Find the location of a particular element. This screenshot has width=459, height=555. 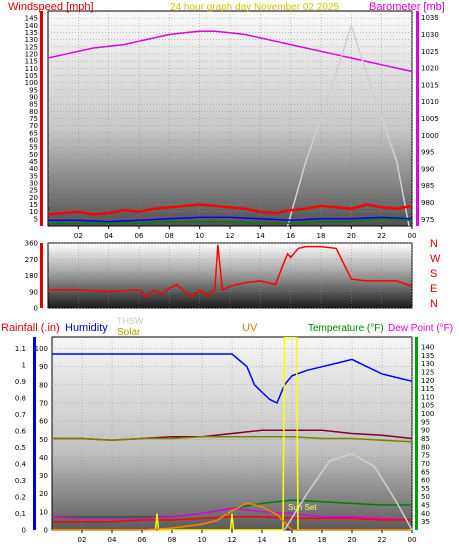

panel1-x-ticks: 02 04 06 08 10 12 14 16 18 20 22 00 is located at coordinates (245, 233).